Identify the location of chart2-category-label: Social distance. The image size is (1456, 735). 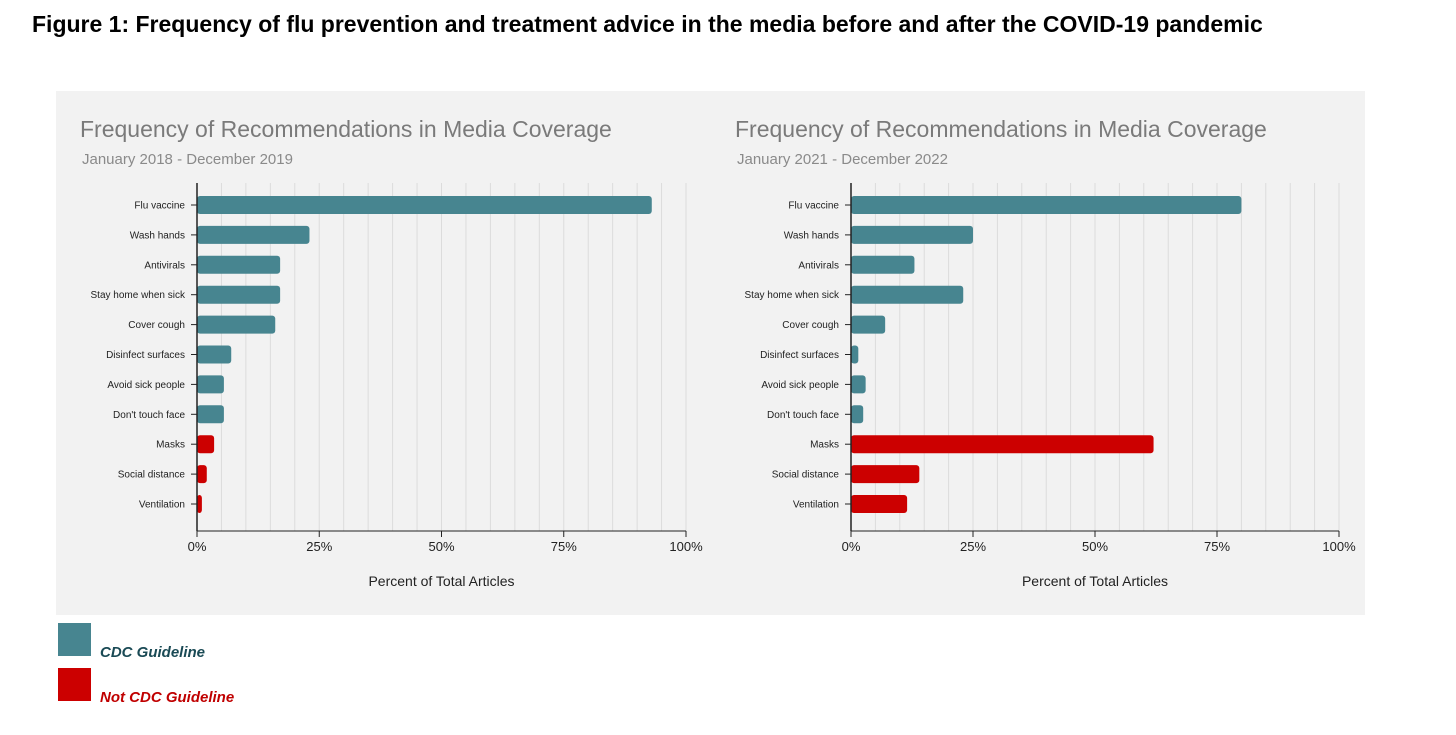
(806, 475).